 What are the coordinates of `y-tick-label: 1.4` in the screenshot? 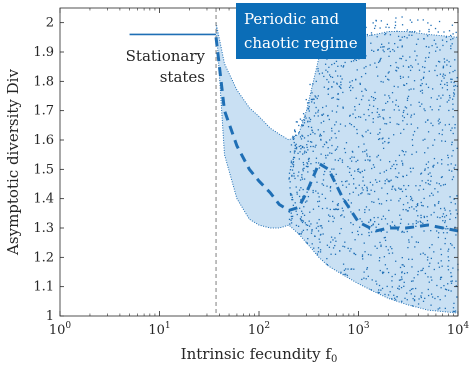 It's located at (43, 199).